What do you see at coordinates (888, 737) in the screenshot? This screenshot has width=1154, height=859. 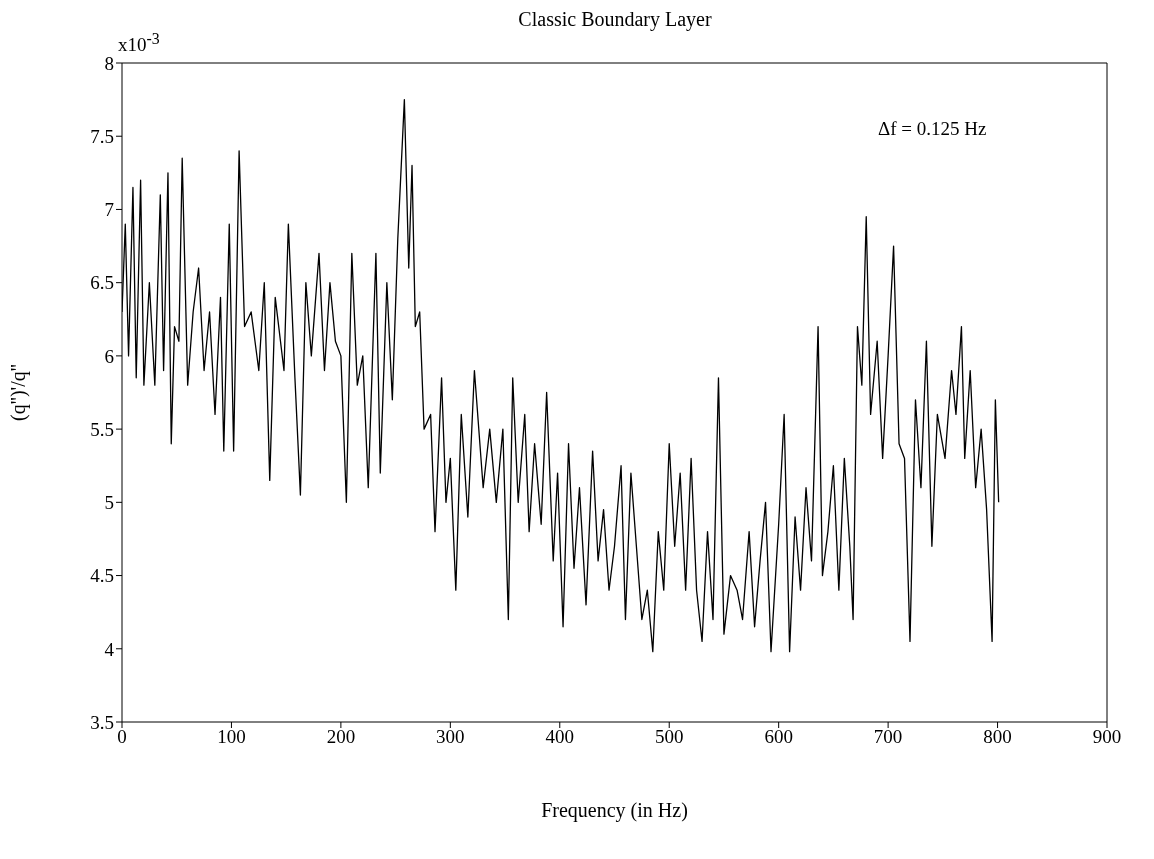 I see `x-tick-label: 700` at bounding box center [888, 737].